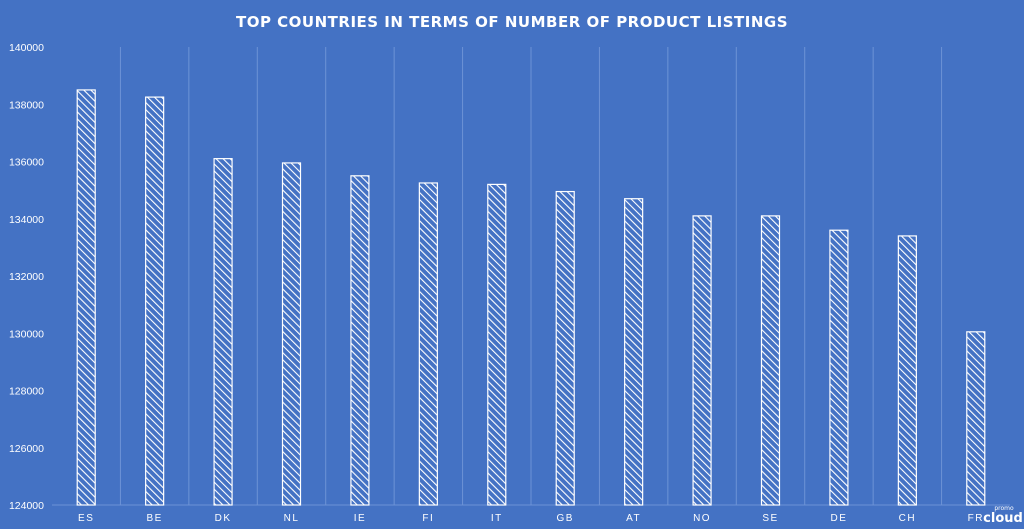  Describe the element at coordinates (702, 360) in the screenshot. I see `bar-no` at that location.